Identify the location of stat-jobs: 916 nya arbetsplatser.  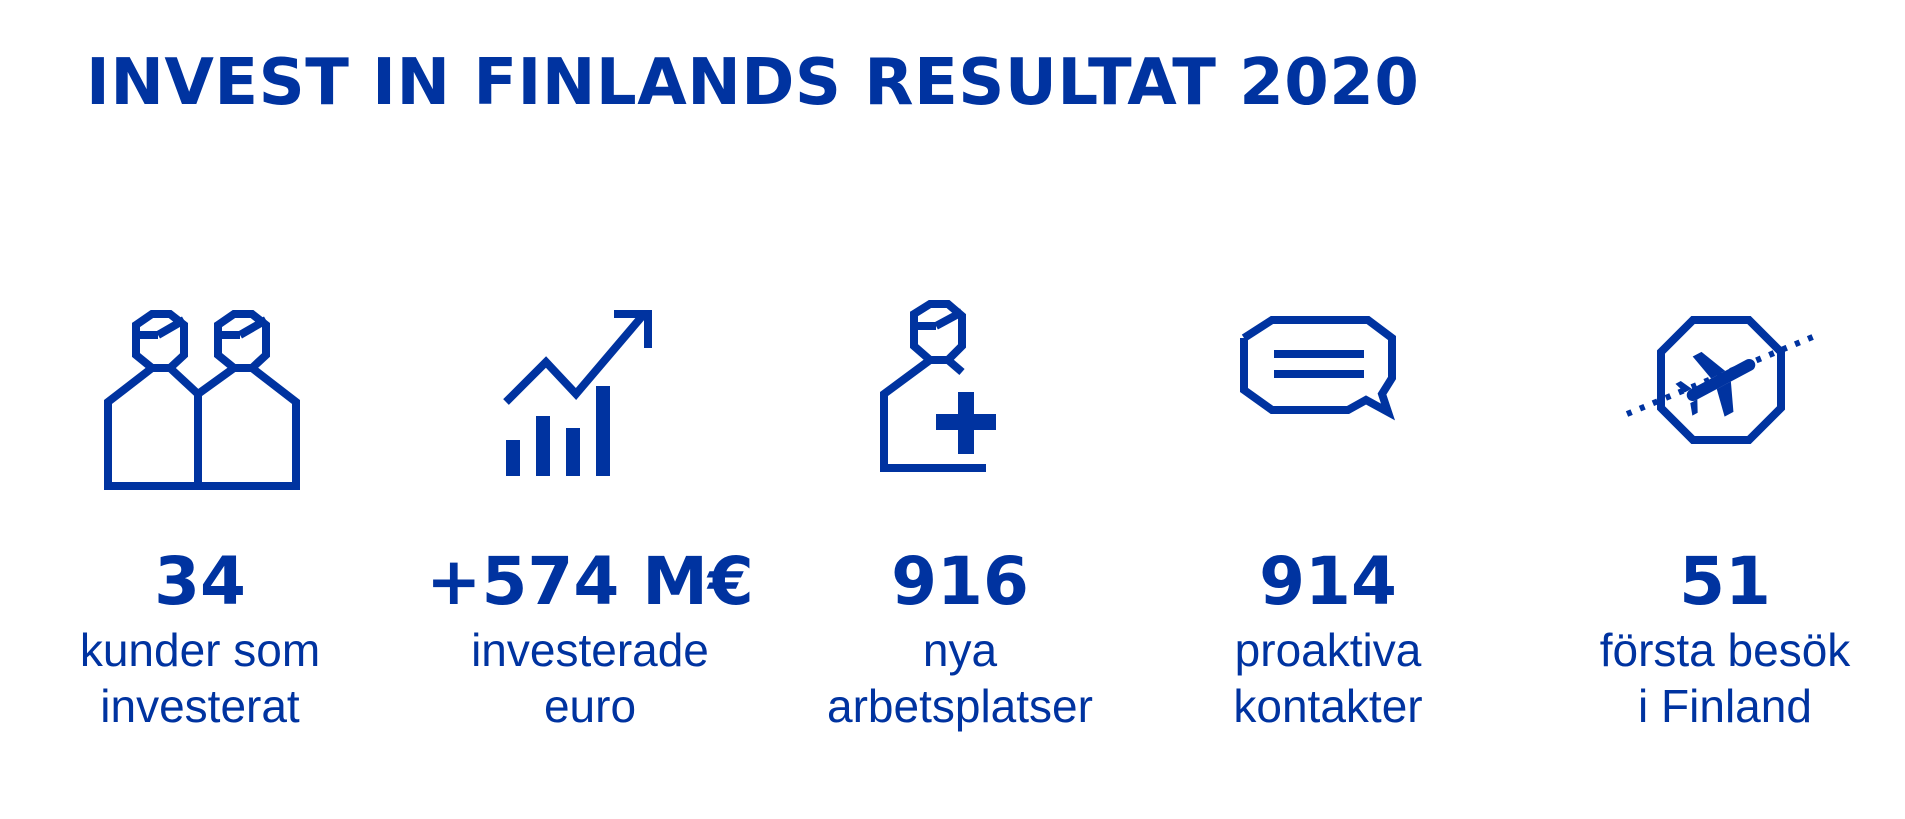
(960, 512).